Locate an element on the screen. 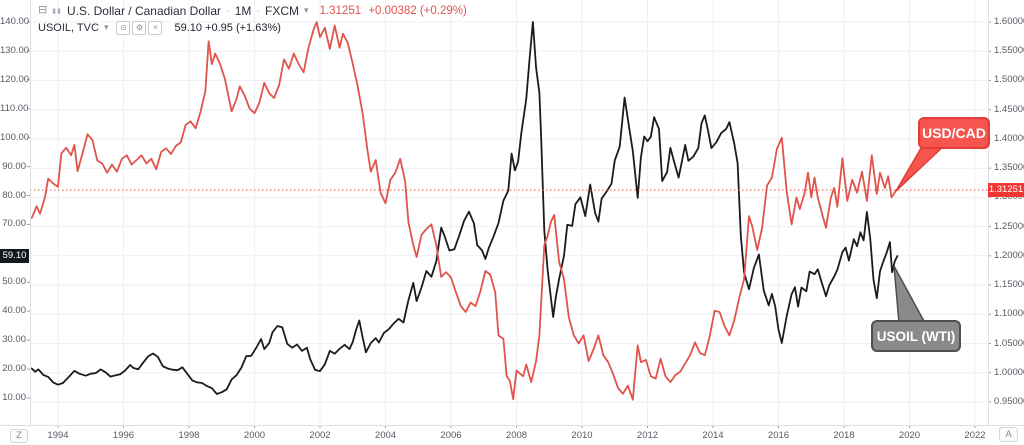 The width and height of the screenshot is (1024, 445). left-price-scale is located at coordinates (15, 212).